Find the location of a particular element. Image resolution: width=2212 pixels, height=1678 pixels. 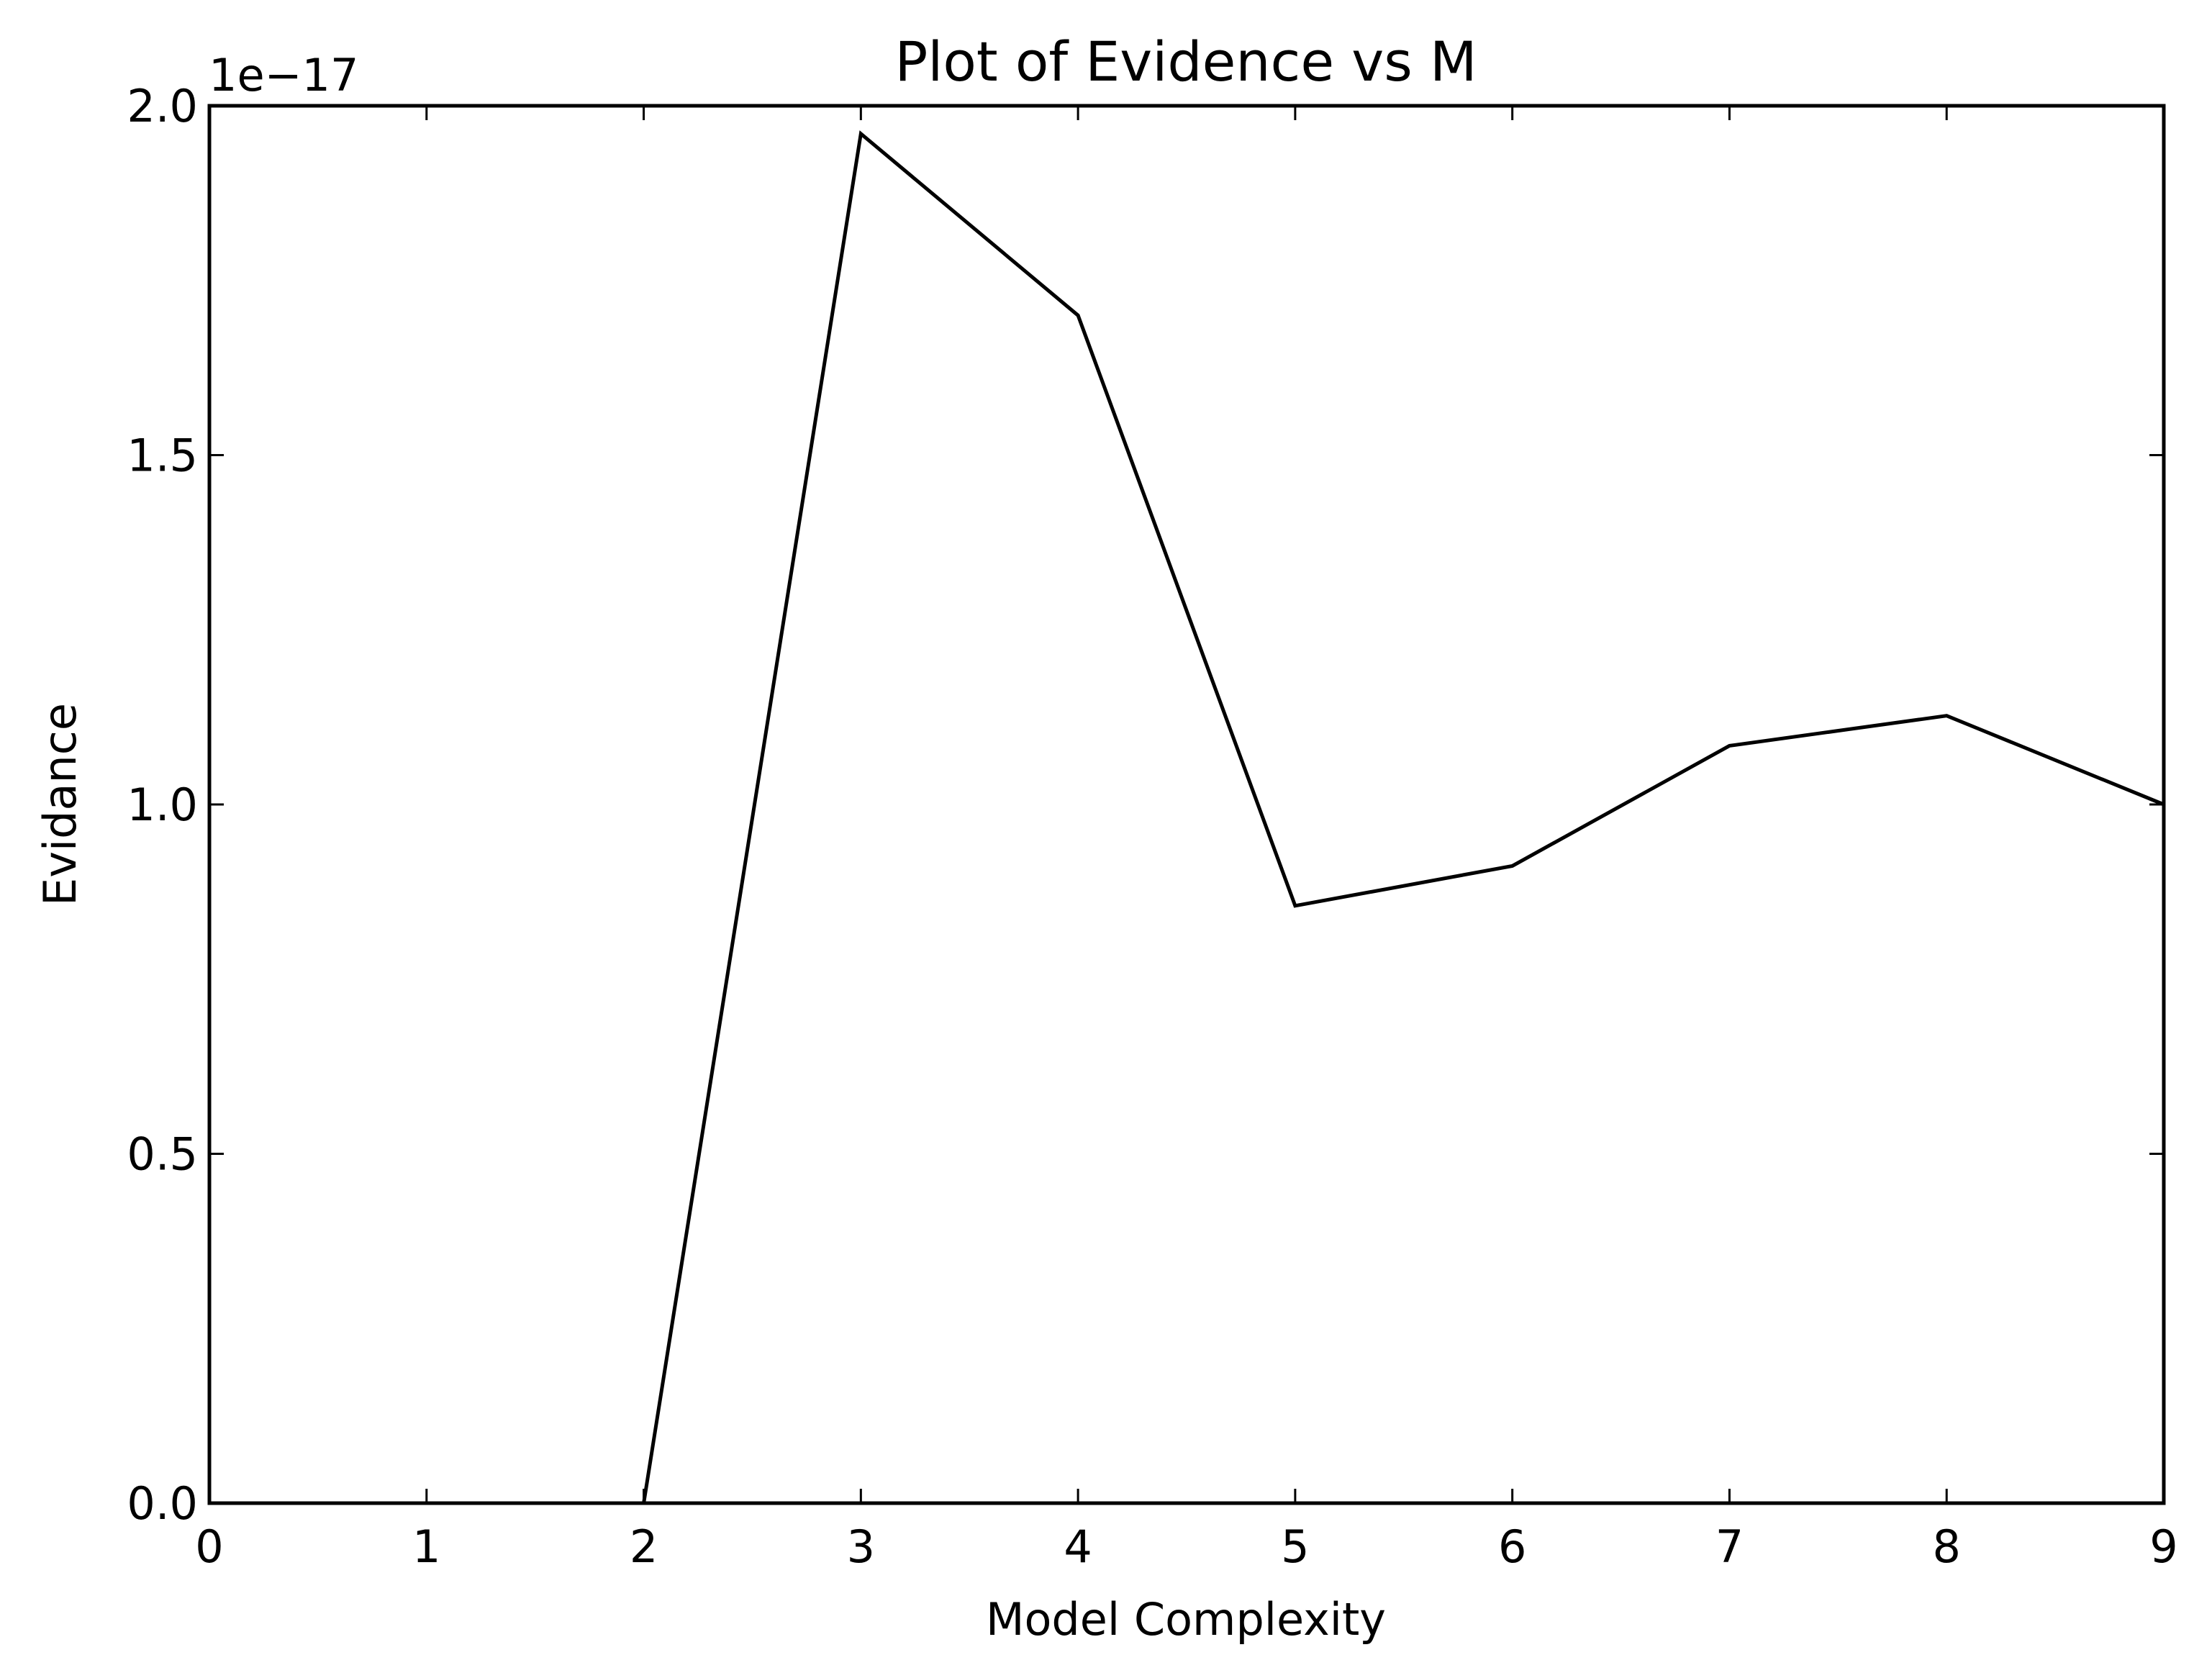

y-tick-label: 2.0 is located at coordinates (162, 106).